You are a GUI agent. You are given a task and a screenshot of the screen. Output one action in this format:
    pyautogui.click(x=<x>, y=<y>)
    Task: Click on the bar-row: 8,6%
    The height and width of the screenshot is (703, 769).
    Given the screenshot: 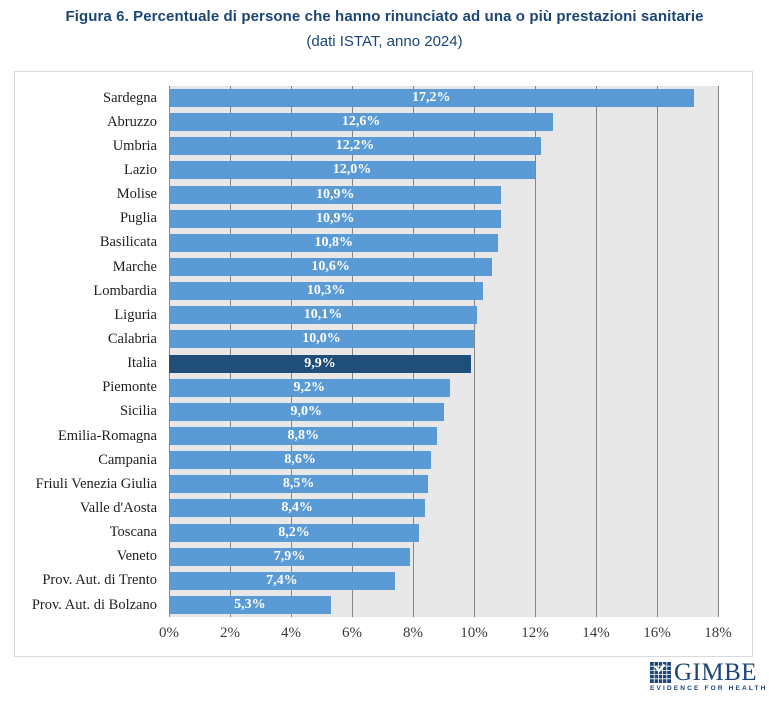 What is the action you would take?
    pyautogui.click(x=443, y=460)
    